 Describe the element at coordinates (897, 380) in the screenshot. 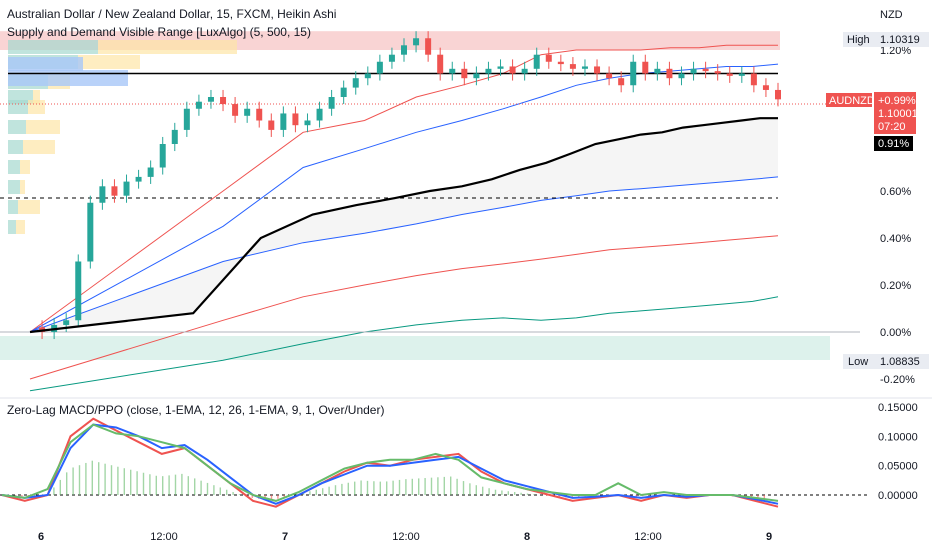

I see `price-axis-tick: -0.20%` at that location.